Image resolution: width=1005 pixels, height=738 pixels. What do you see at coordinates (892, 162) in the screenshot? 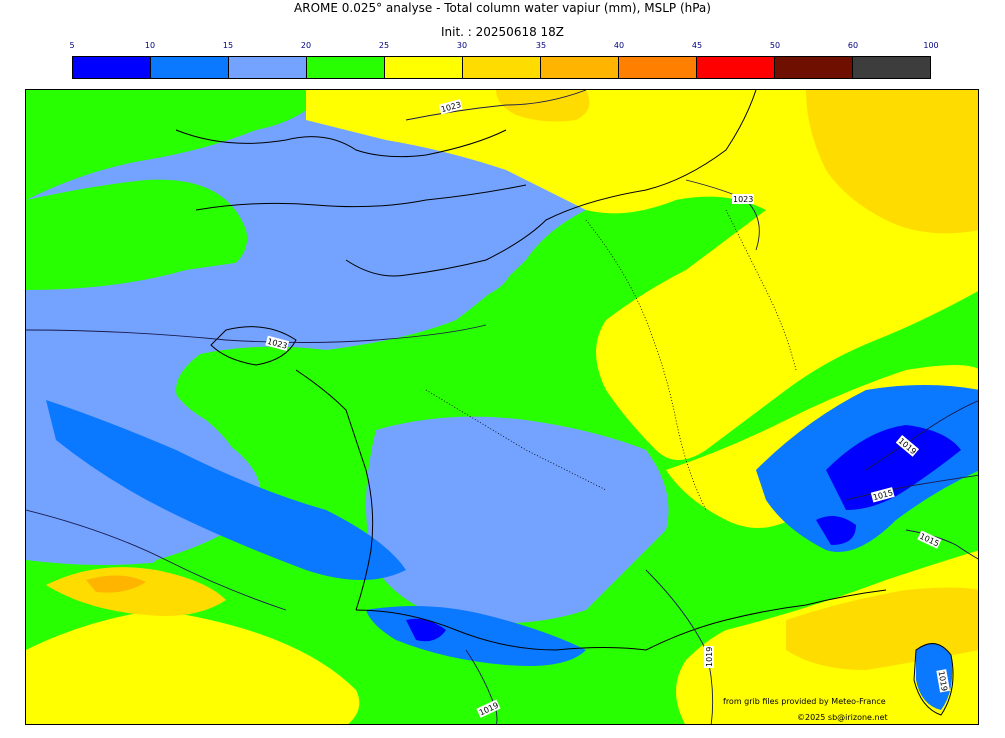
I see `tcwv-northeast-gold` at bounding box center [892, 162].